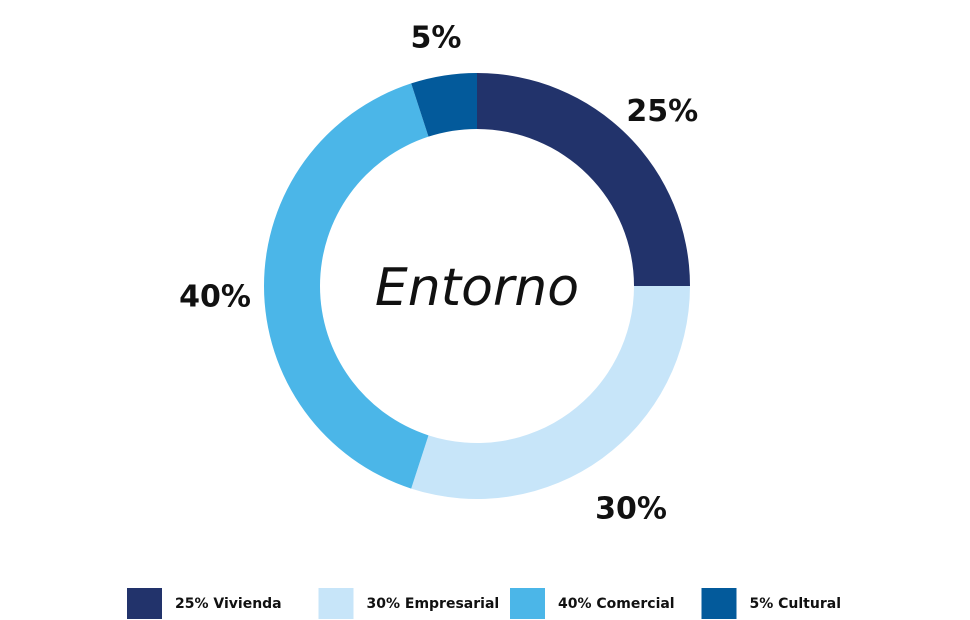 The width and height of the screenshot is (970, 620). What do you see at coordinates (662, 111) in the screenshot?
I see `value-label: 25%` at bounding box center [662, 111].